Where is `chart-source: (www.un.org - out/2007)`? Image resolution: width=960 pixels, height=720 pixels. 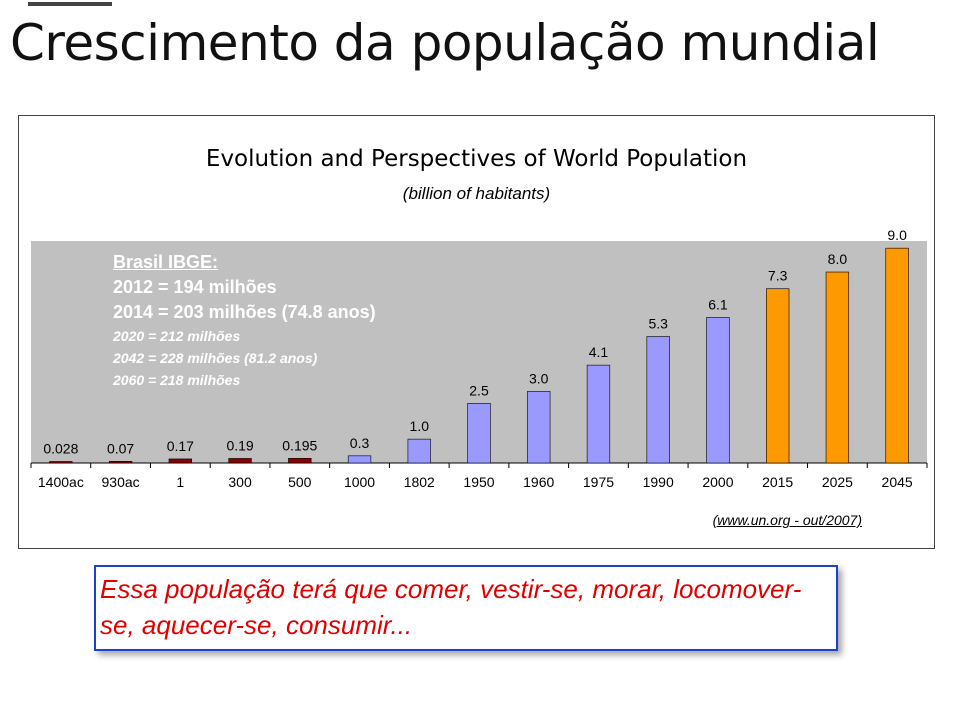
chart-source: (www.un.org - out/2007) is located at coordinates (787, 520).